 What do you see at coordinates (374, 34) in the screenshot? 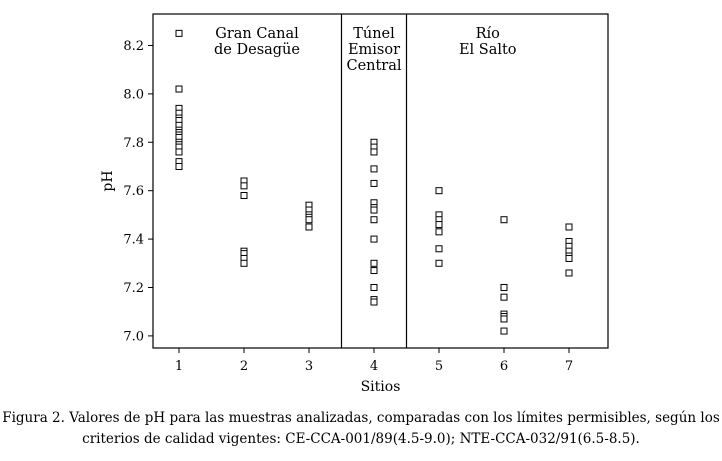
I see `region-2-label-line: Túnel` at bounding box center [374, 34].